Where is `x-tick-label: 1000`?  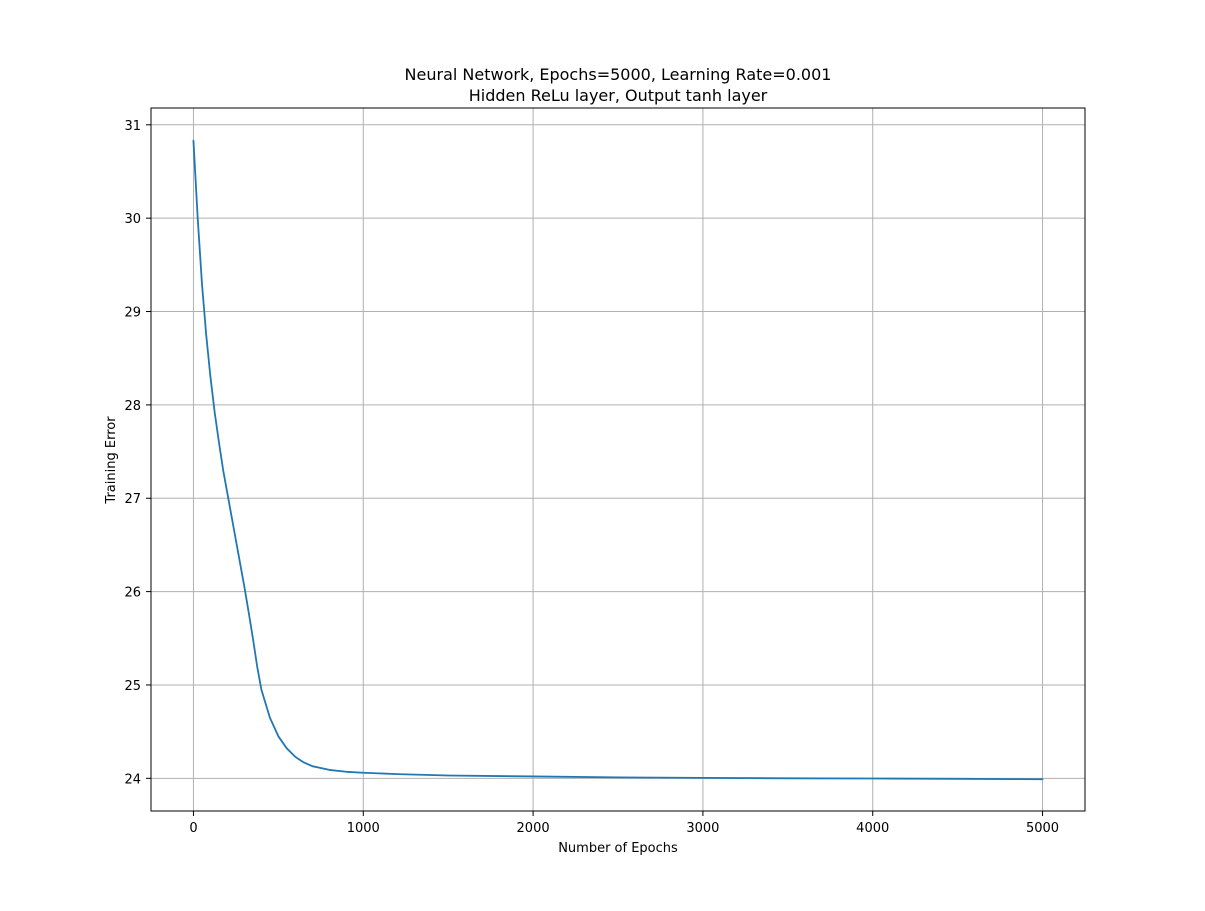 x-tick-label: 1000 is located at coordinates (363, 828).